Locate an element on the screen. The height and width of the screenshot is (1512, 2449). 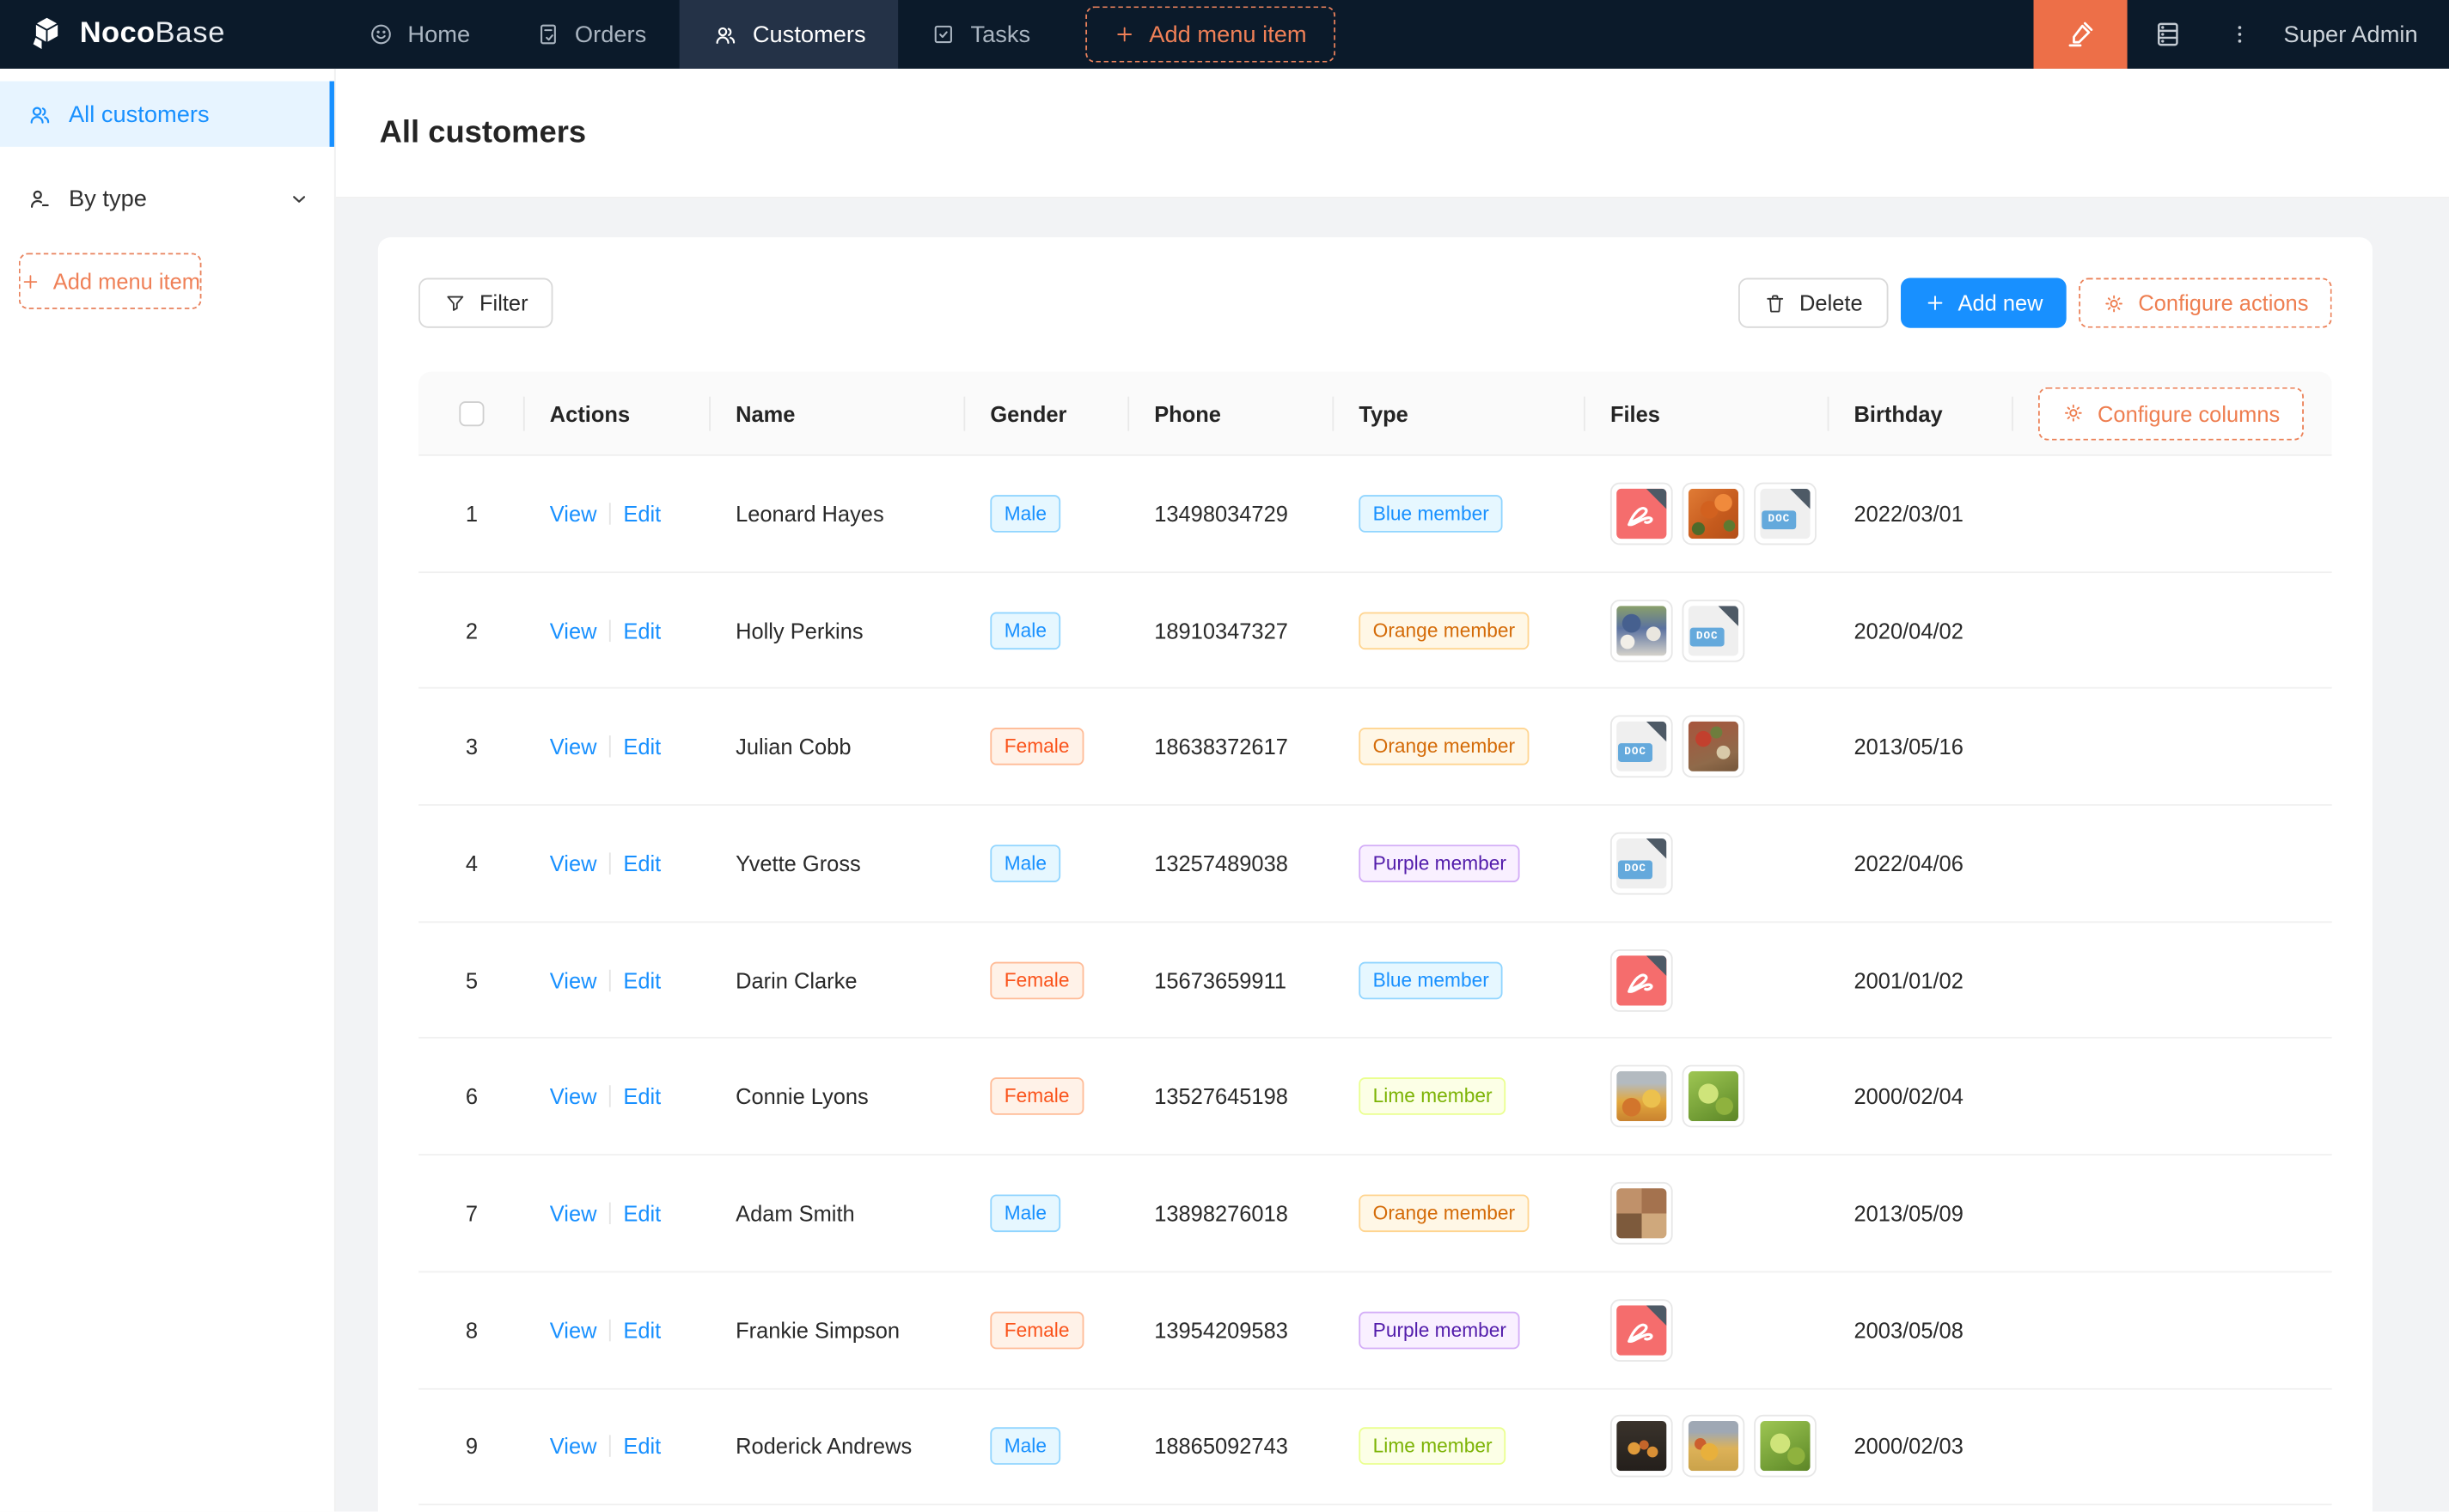
ui-editor-button is located at coordinates (2080, 34).